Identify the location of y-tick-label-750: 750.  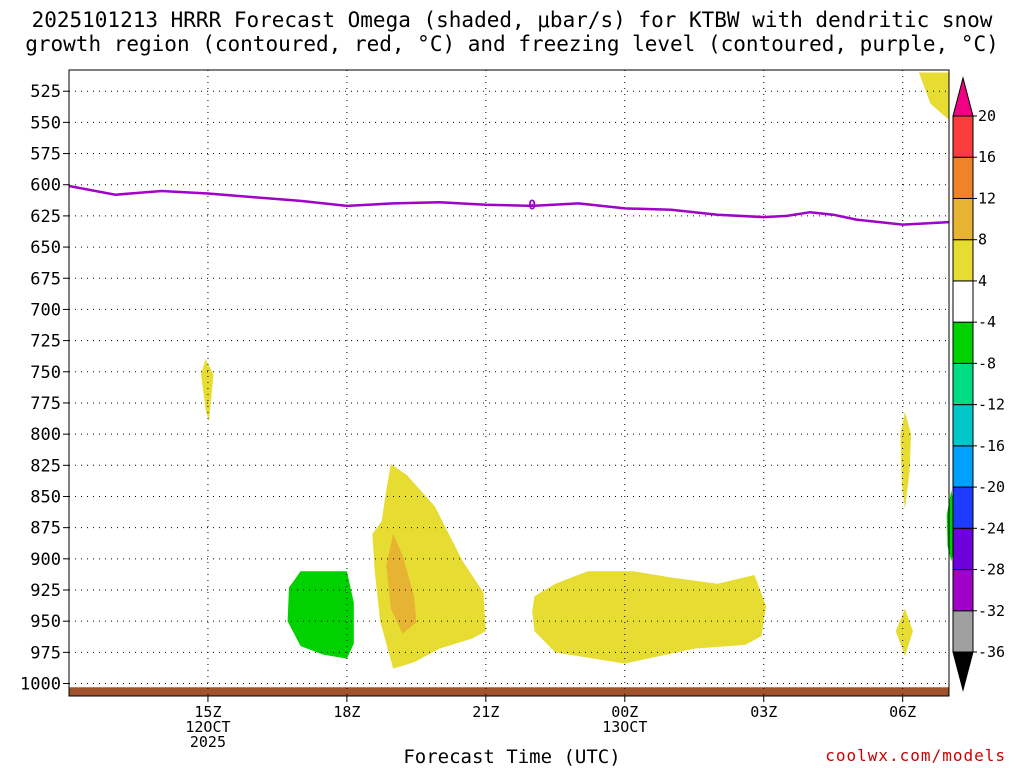
(45, 373).